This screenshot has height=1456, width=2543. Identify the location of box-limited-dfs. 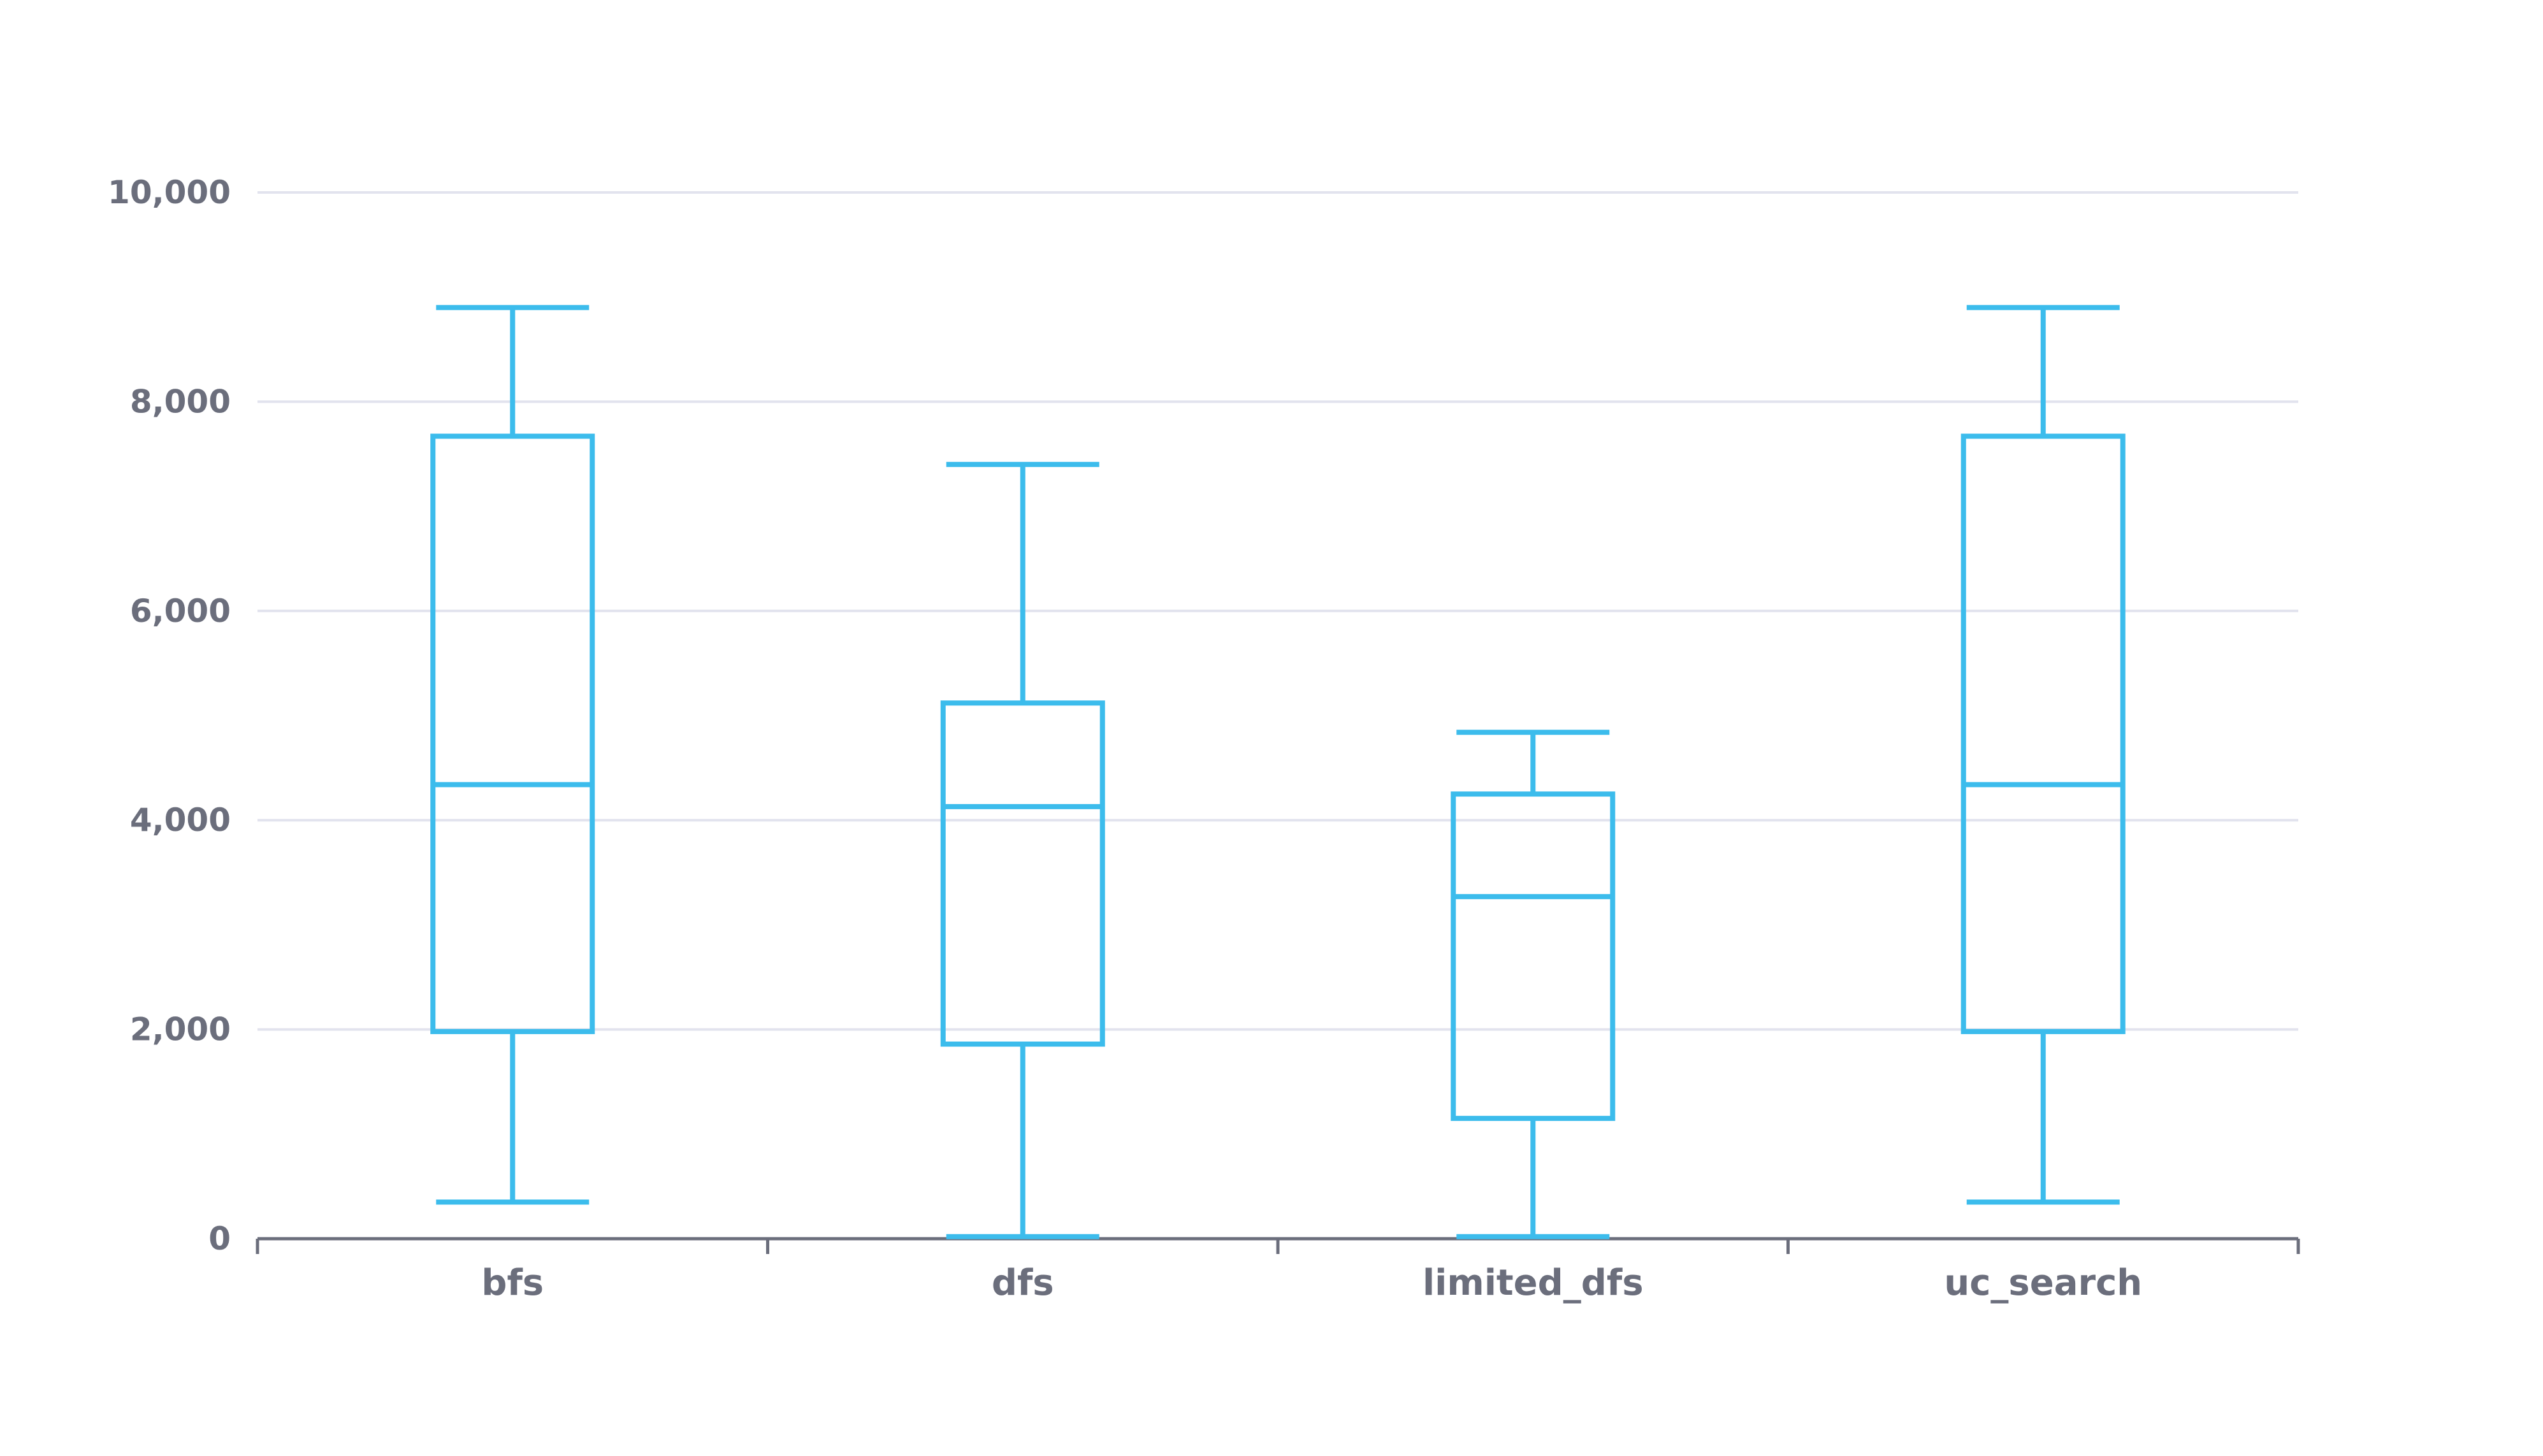
(1533, 984).